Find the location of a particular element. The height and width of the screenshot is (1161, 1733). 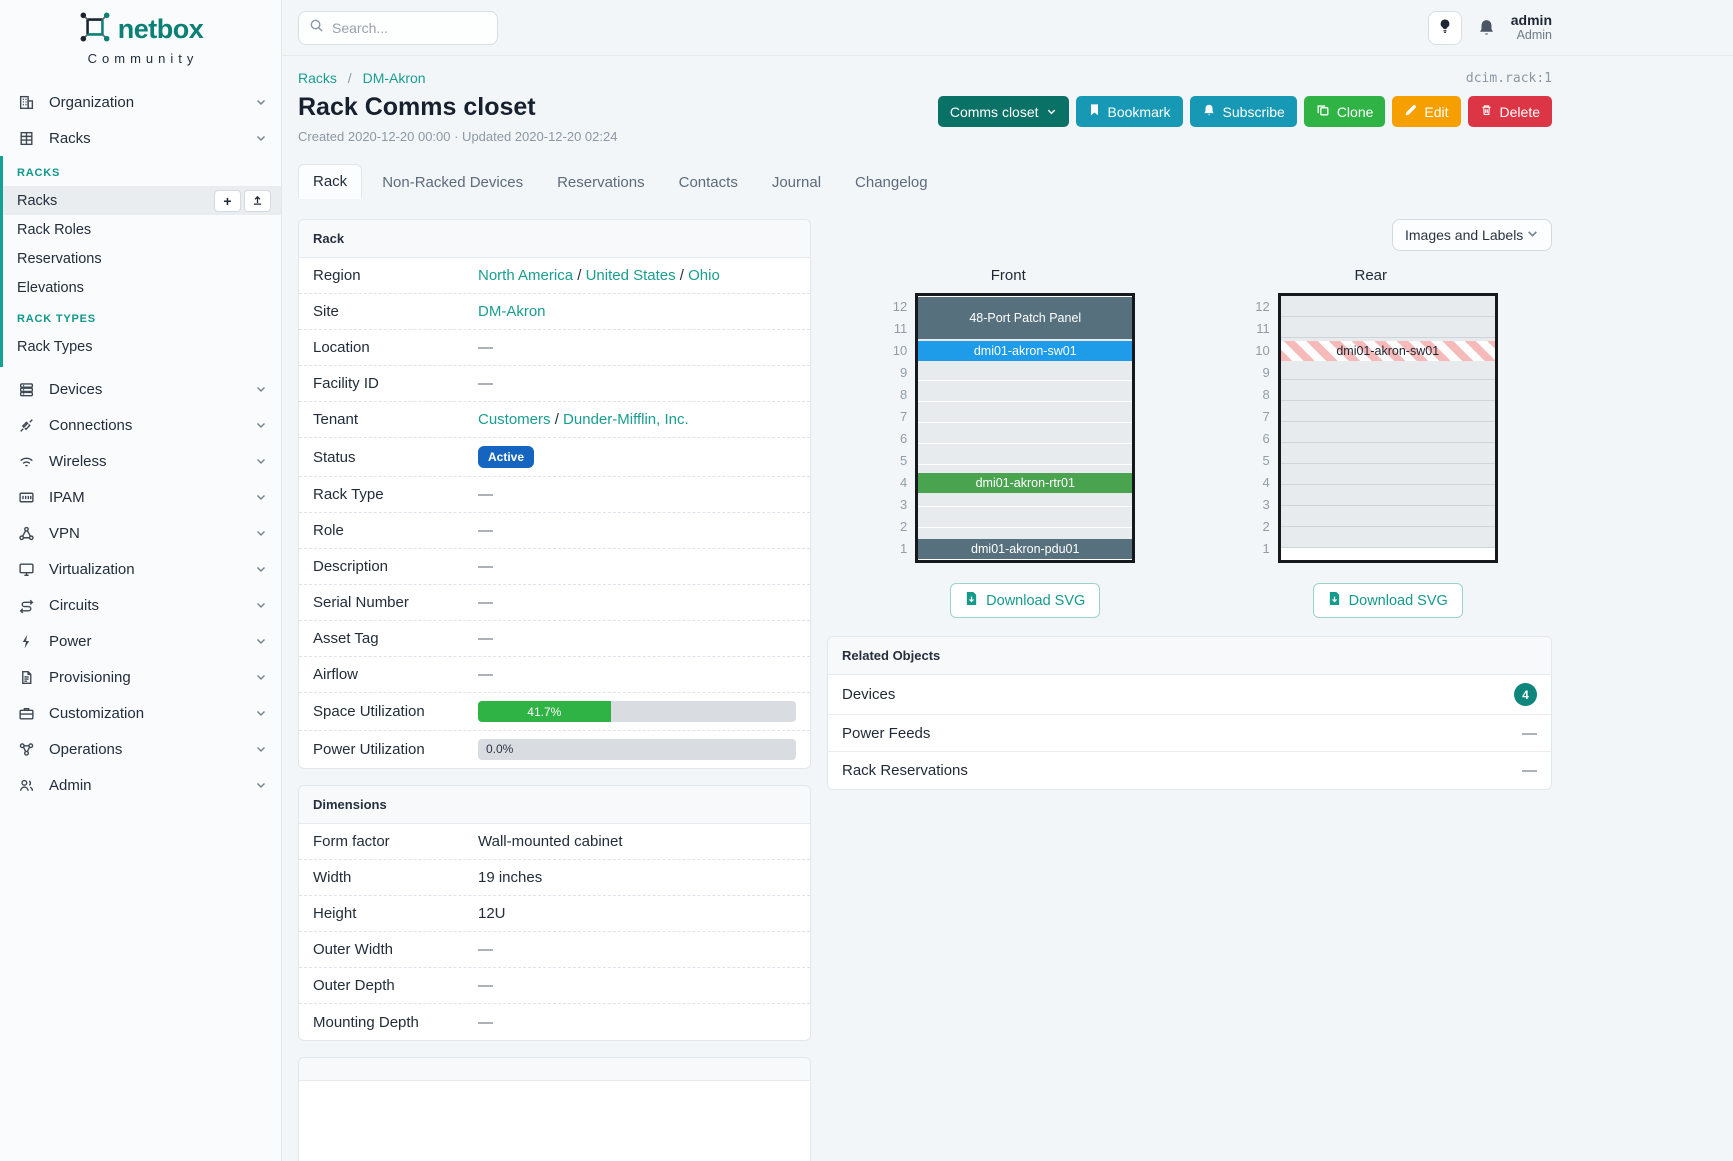

sidebar-item-elevations: Elevations is located at coordinates (142, 287).